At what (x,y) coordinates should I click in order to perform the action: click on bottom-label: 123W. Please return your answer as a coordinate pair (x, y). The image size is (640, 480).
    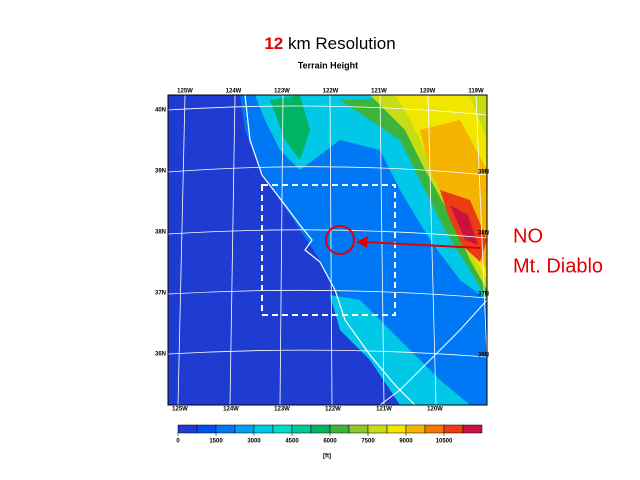
    Looking at the image, I should click on (282, 410).